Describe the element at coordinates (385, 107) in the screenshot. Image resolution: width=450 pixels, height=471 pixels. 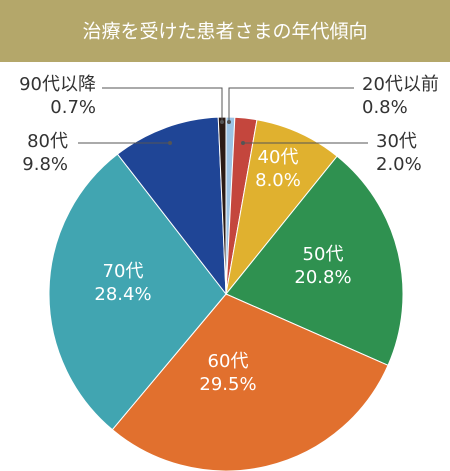
I see `slice-value-label: 0.8%` at that location.